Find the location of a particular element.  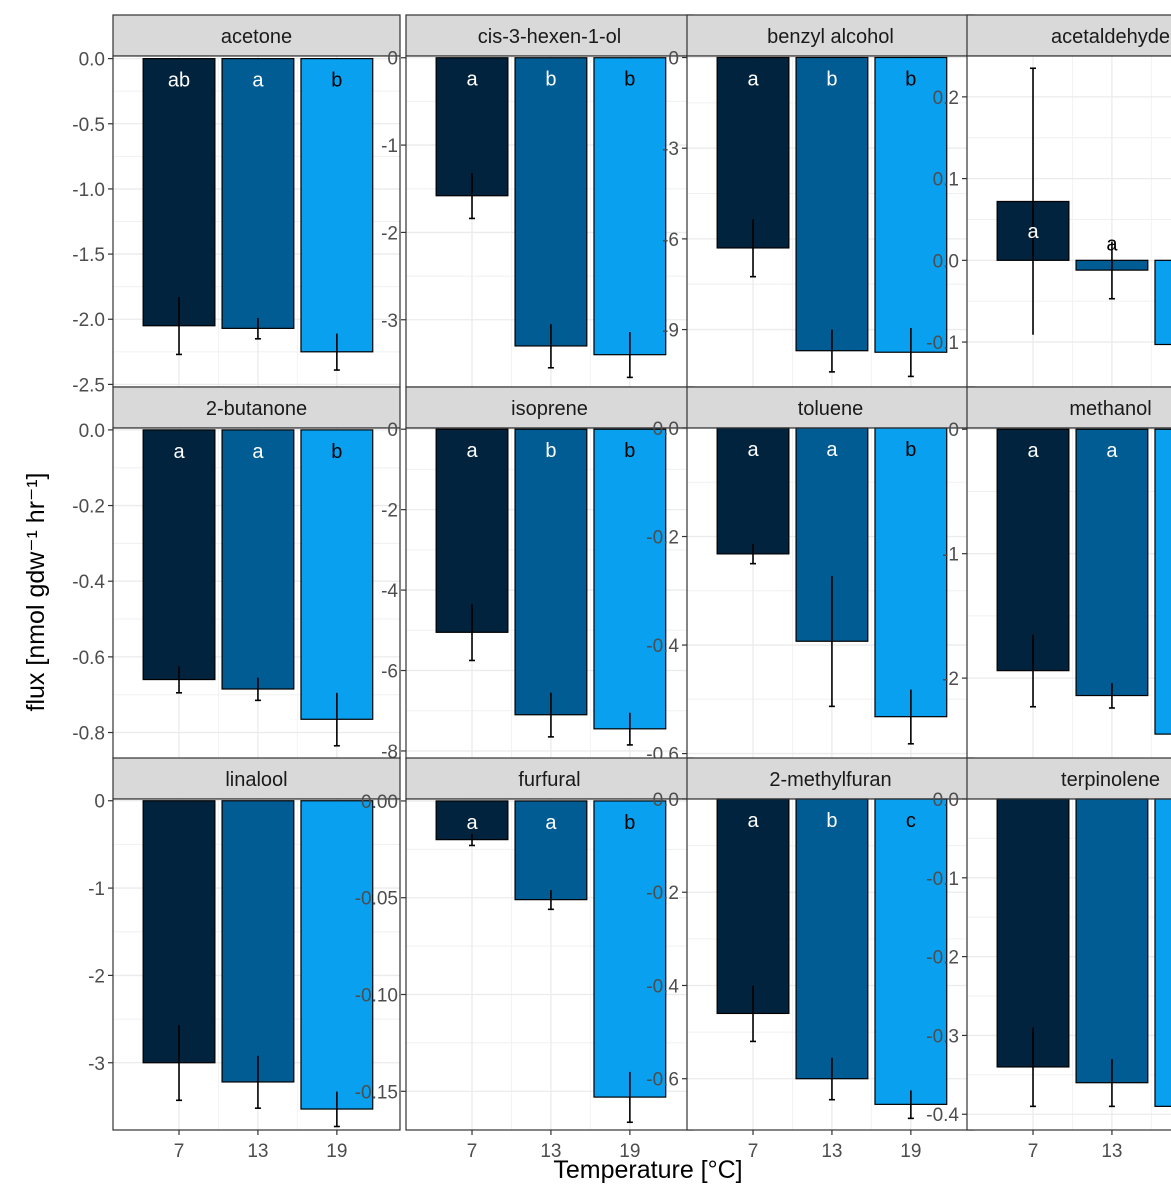

x-axis-title: Temperature [°C] is located at coordinates (647, 1170).